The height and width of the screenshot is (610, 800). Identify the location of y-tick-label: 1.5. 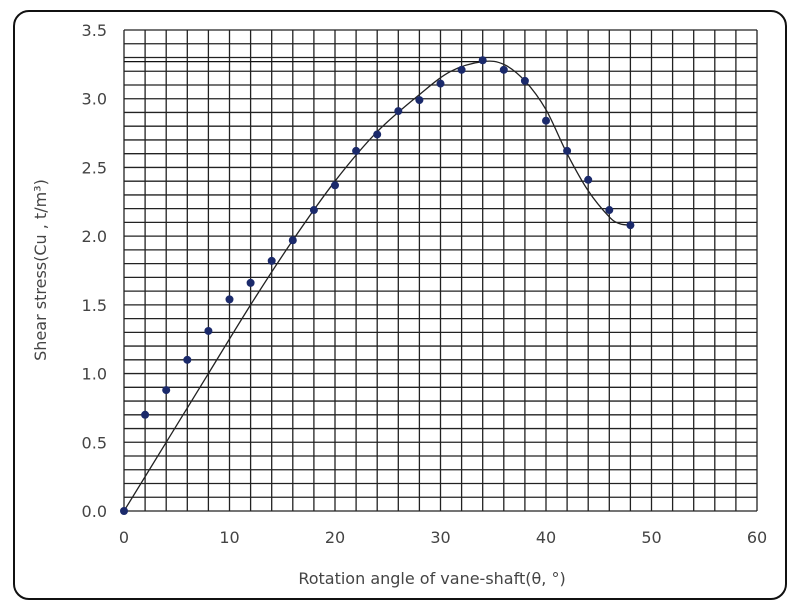
(94, 305).